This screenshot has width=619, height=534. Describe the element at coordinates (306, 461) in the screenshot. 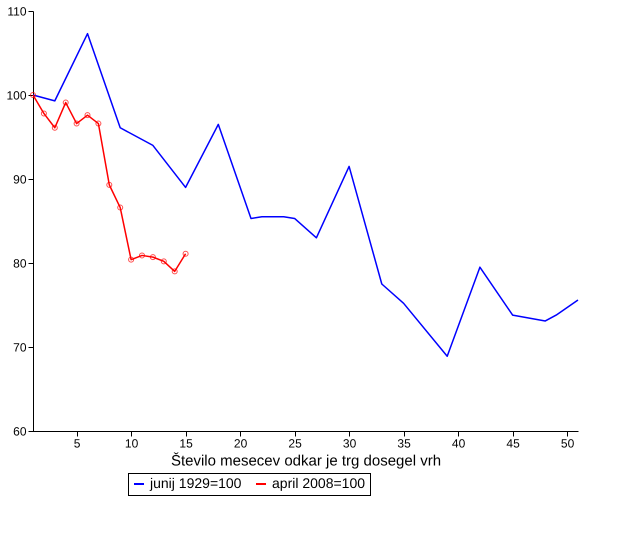

I see `x-axis-title: Število mesecev odkar je trg dosegel vrh` at that location.